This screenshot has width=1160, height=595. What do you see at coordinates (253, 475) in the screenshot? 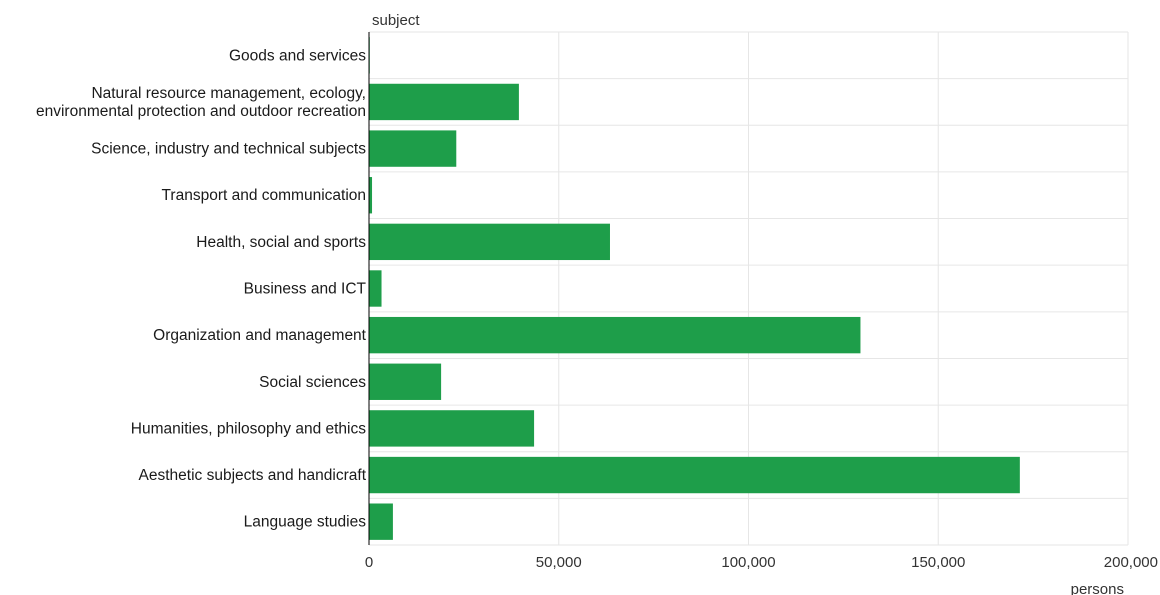
I see `category-label: Aesthetic subjects and handicraft` at bounding box center [253, 475].